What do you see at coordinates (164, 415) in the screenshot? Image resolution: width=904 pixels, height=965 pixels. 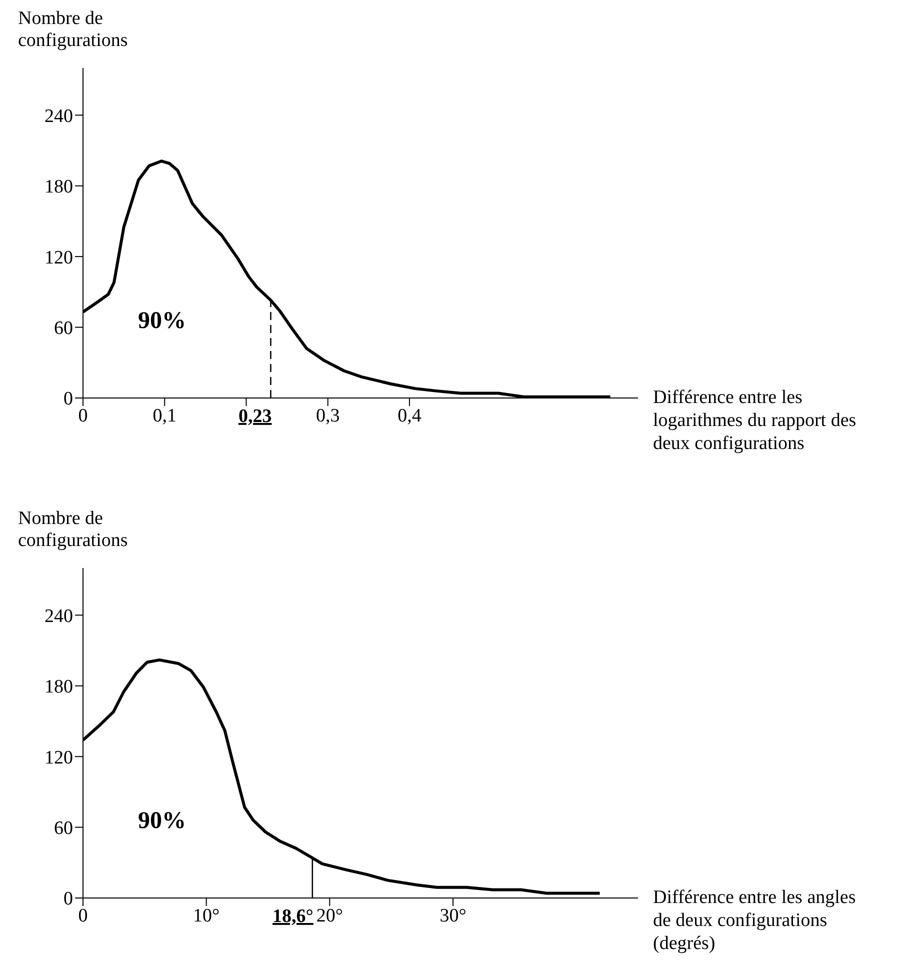 I see `x-tick-label: 0,1` at bounding box center [164, 415].